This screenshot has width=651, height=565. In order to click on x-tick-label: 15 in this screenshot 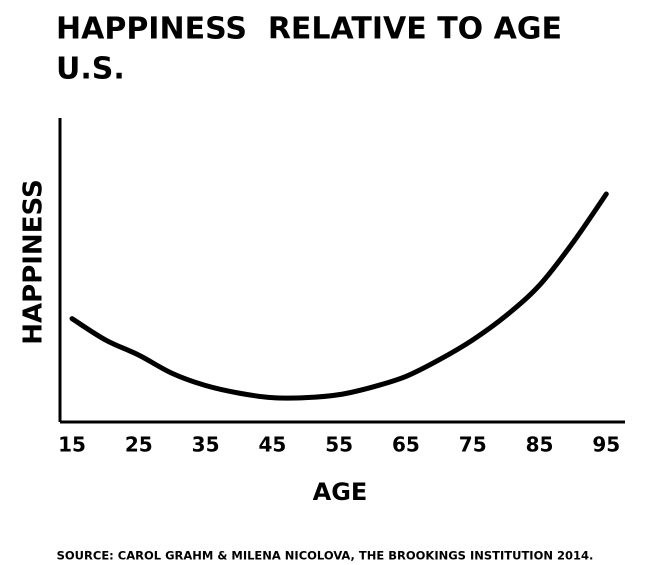, I will do `click(72, 445)`.